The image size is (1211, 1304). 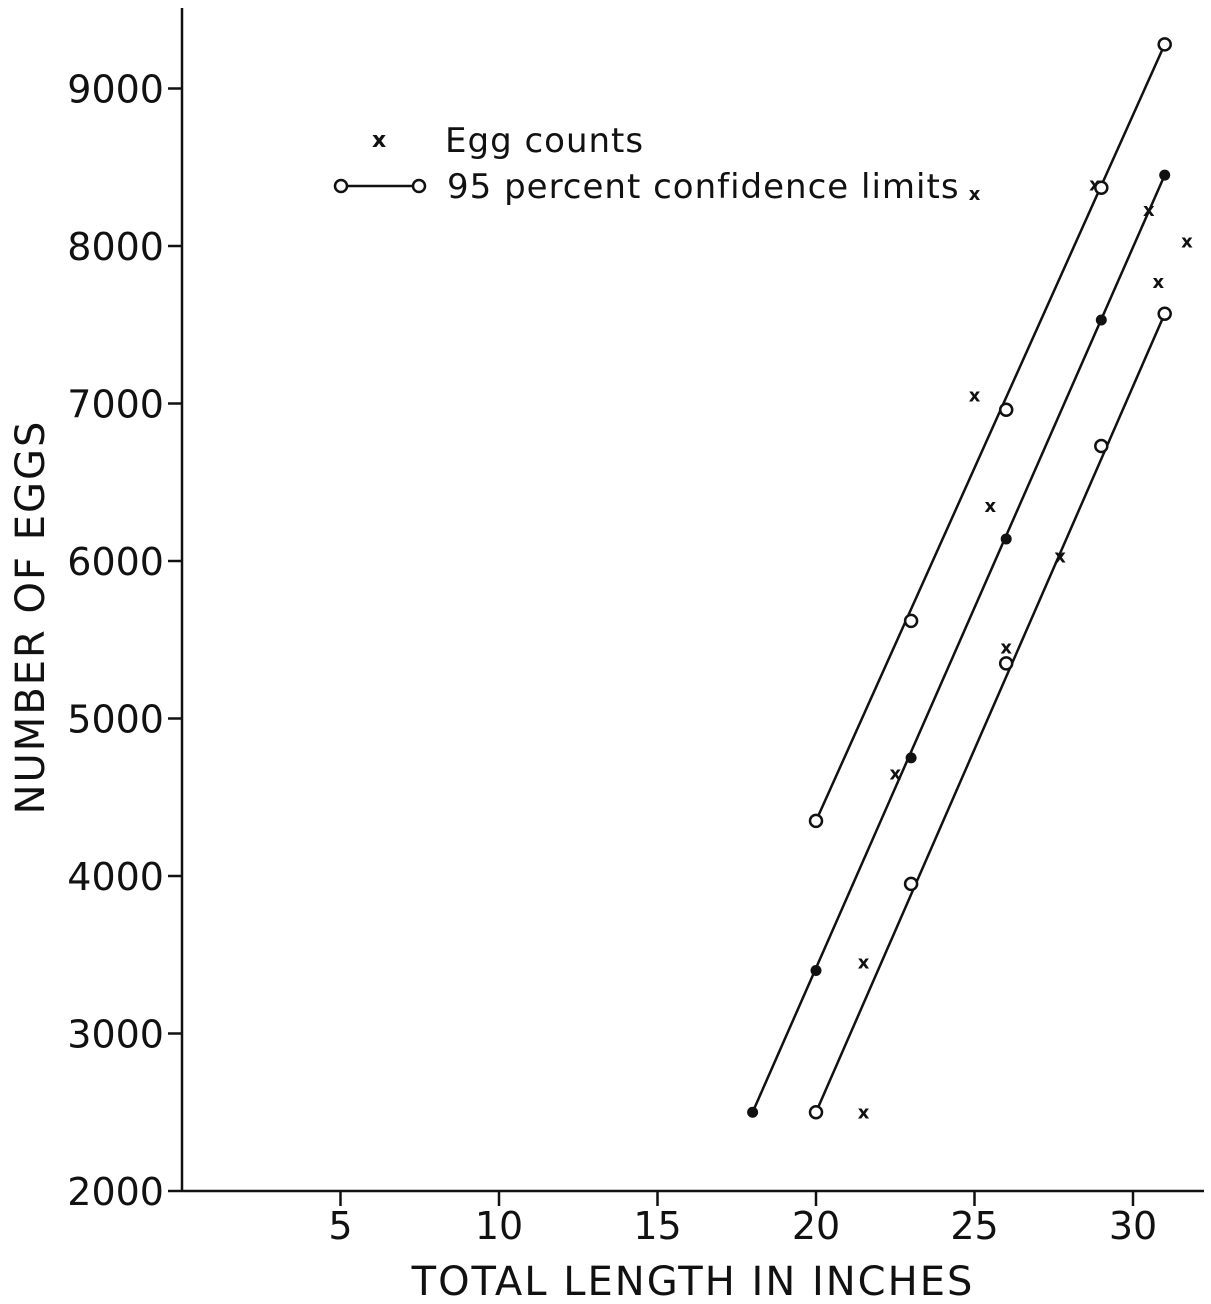 I want to click on y-tick-label: 6000, so click(x=115, y=562).